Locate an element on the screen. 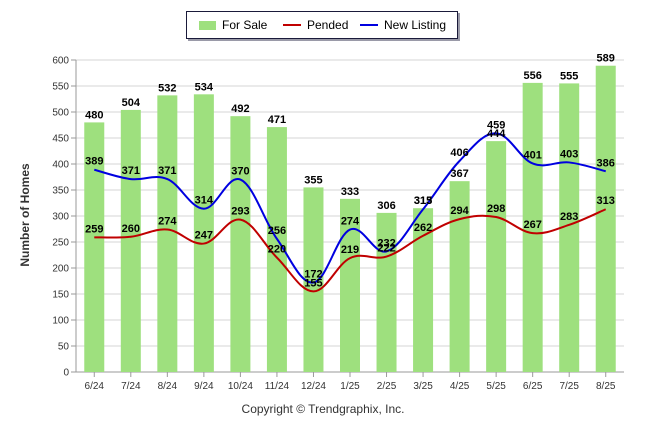  y-tick-label: 550 is located at coordinates (60, 87).